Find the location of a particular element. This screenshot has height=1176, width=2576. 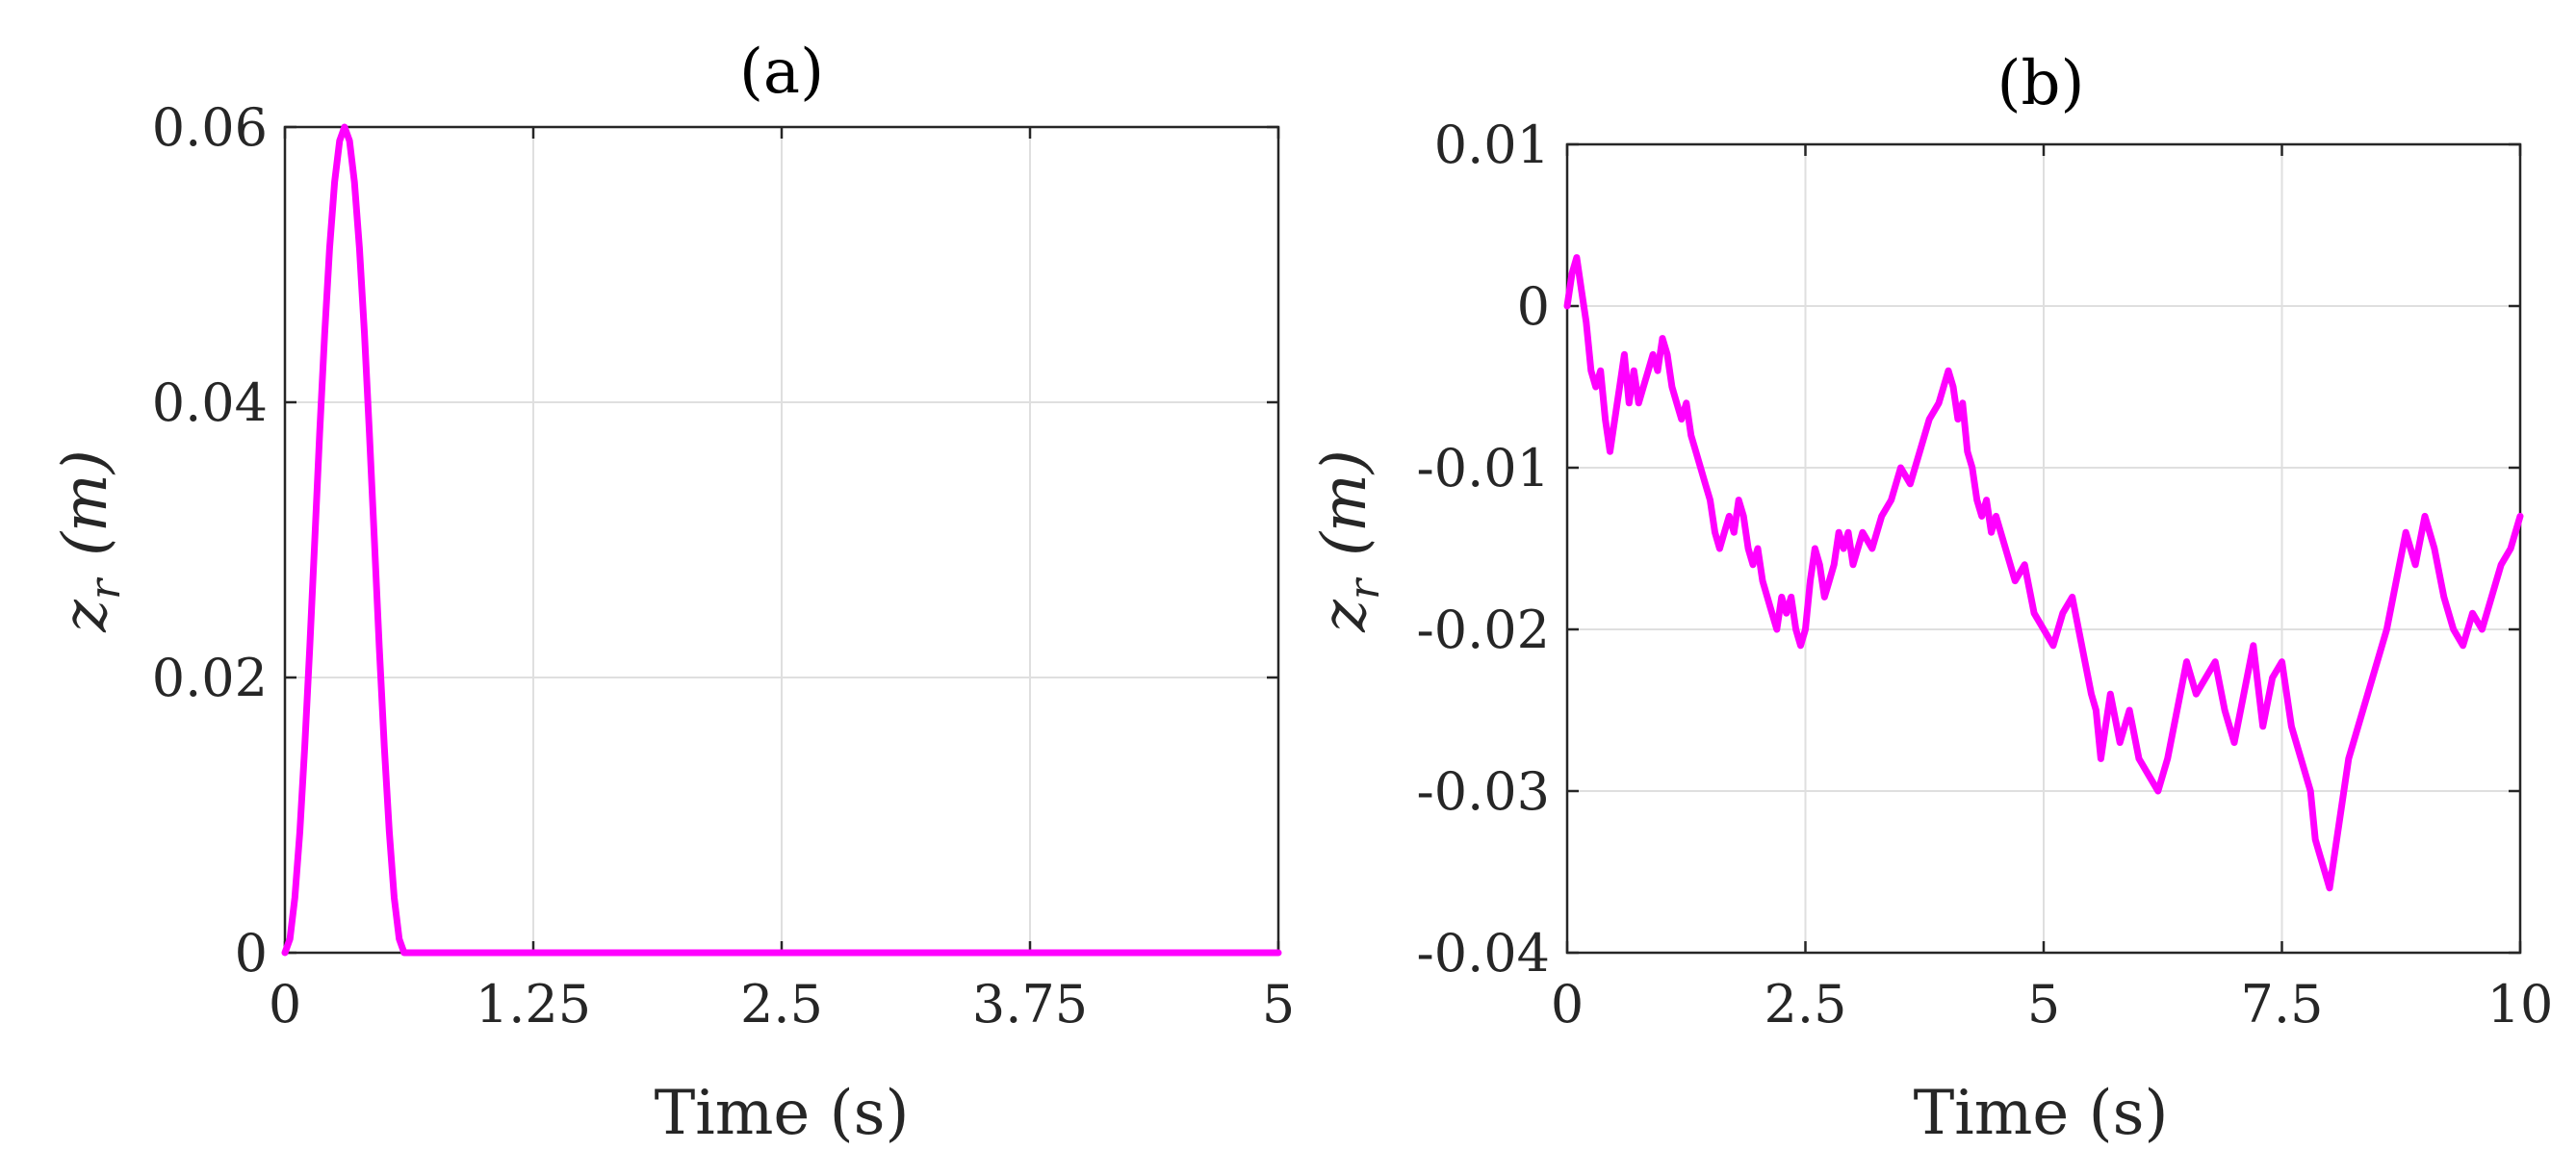

xtick-label-b-1: 2.5 is located at coordinates (1806, 1004).